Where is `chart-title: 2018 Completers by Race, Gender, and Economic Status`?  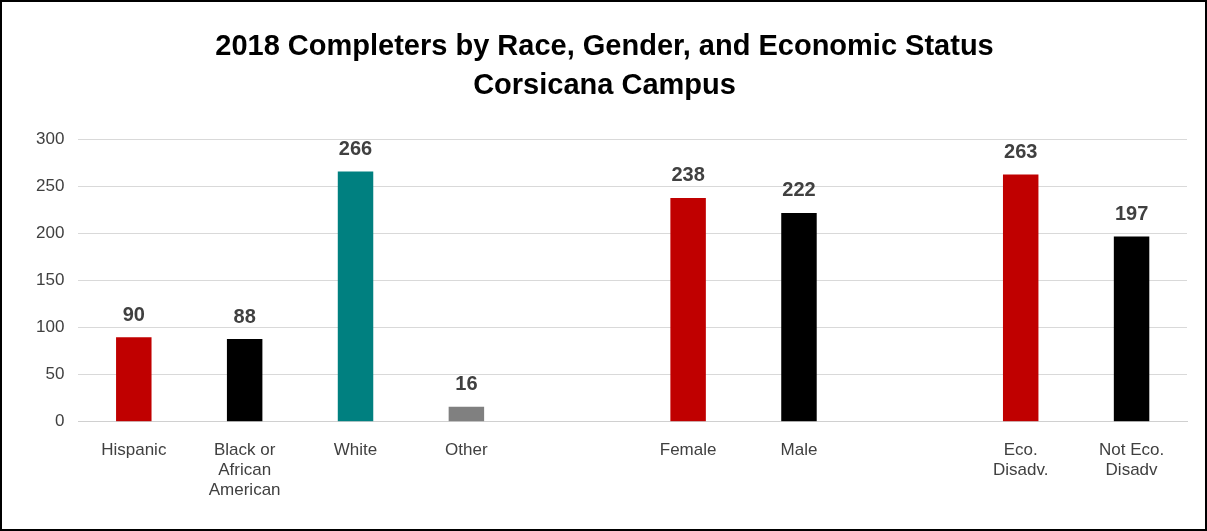
chart-title: 2018 Completers by Race, Gender, and Economic Status is located at coordinates (604, 45).